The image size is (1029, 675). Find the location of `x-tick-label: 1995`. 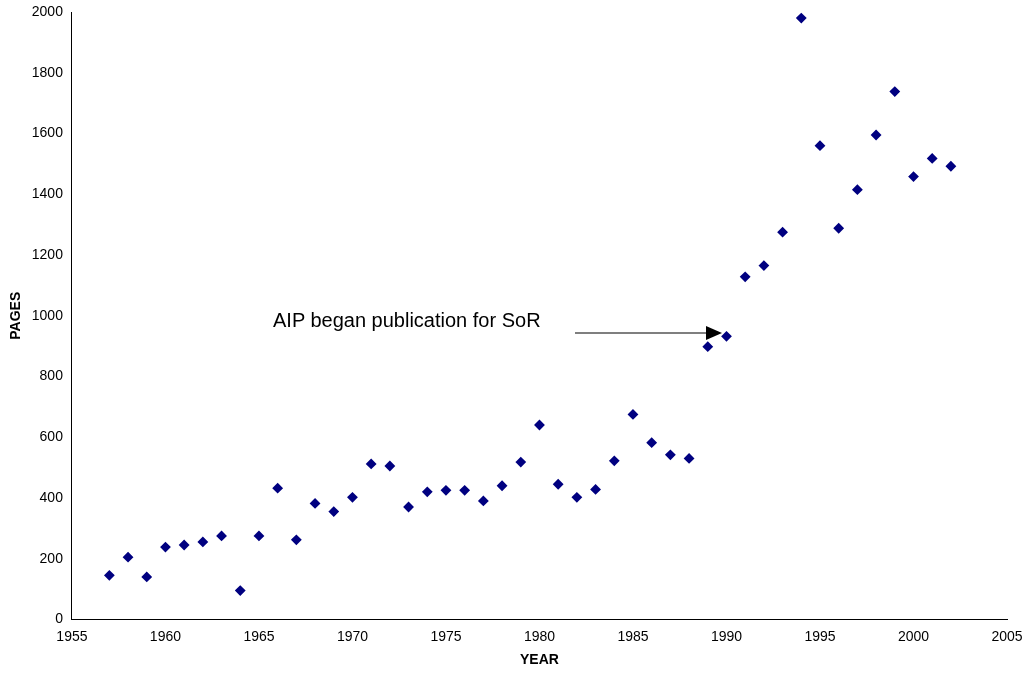

x-tick-label: 1995 is located at coordinates (820, 635).